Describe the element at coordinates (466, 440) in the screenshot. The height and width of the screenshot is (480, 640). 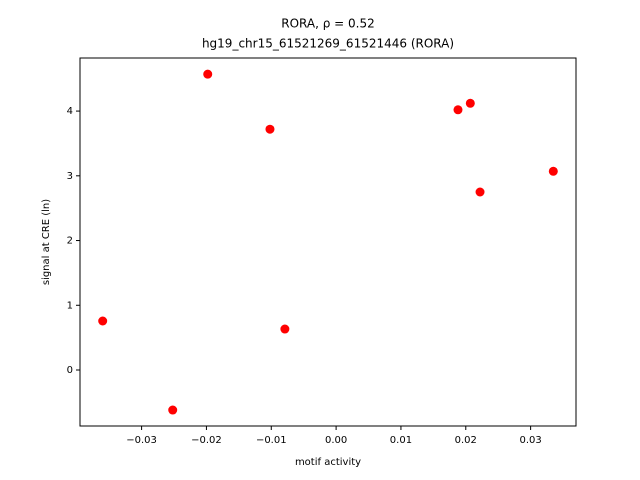
I see `x-tick-label: 0.02` at that location.